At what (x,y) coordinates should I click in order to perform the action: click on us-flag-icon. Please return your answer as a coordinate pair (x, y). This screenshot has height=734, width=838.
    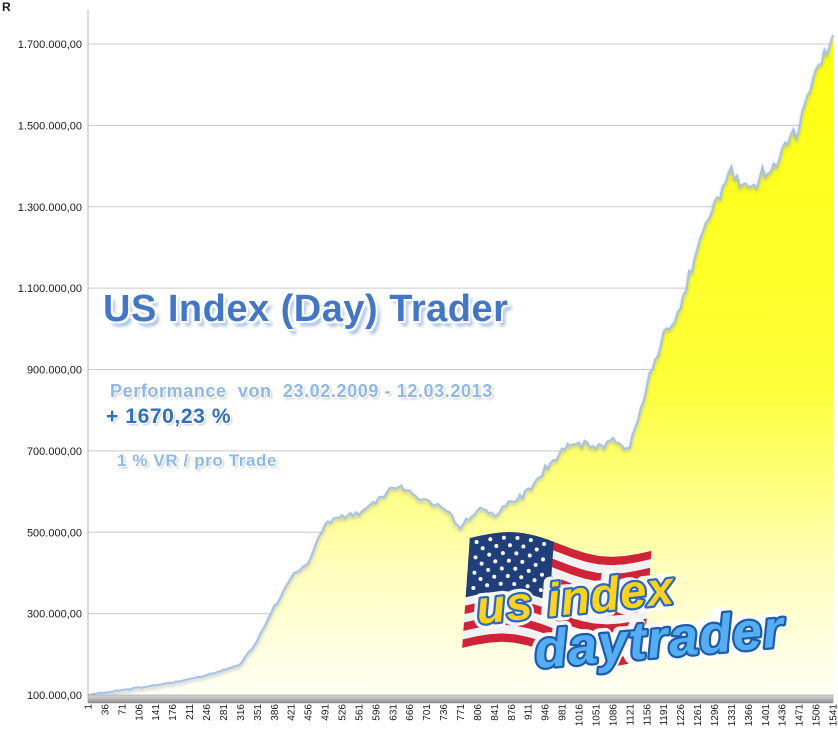
    Looking at the image, I should click on (557, 599).